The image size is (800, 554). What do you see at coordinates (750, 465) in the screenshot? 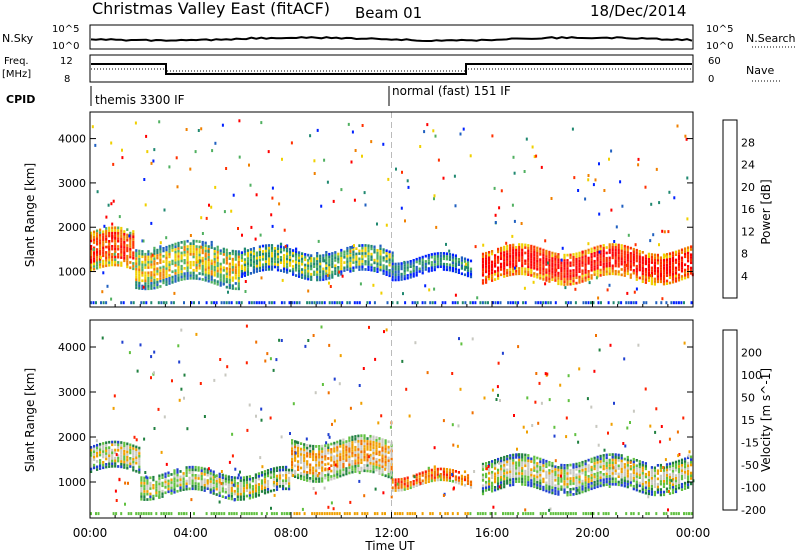
I see `velocity-colorbar-tick: -50` at bounding box center [750, 465].